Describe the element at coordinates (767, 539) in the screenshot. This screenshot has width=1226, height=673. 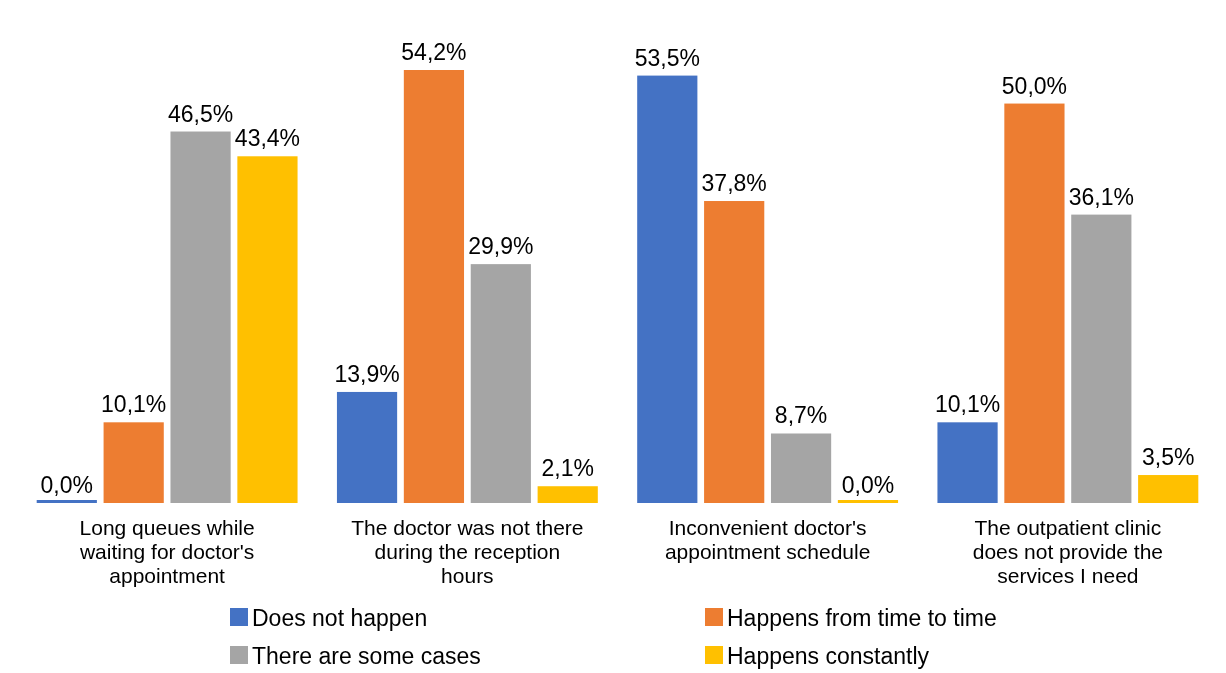
I see `x-tick-label: Inconvenient doctor's appointment schedule` at that location.